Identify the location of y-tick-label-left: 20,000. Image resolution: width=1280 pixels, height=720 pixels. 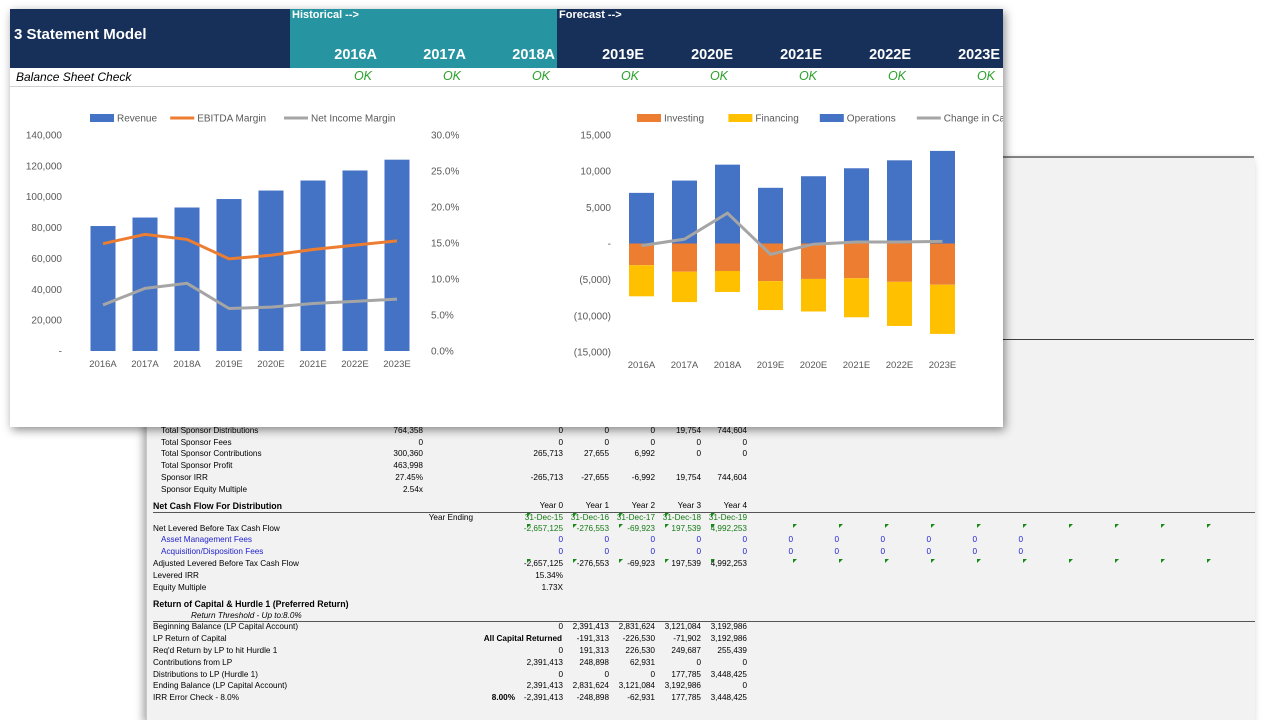
(46, 321).